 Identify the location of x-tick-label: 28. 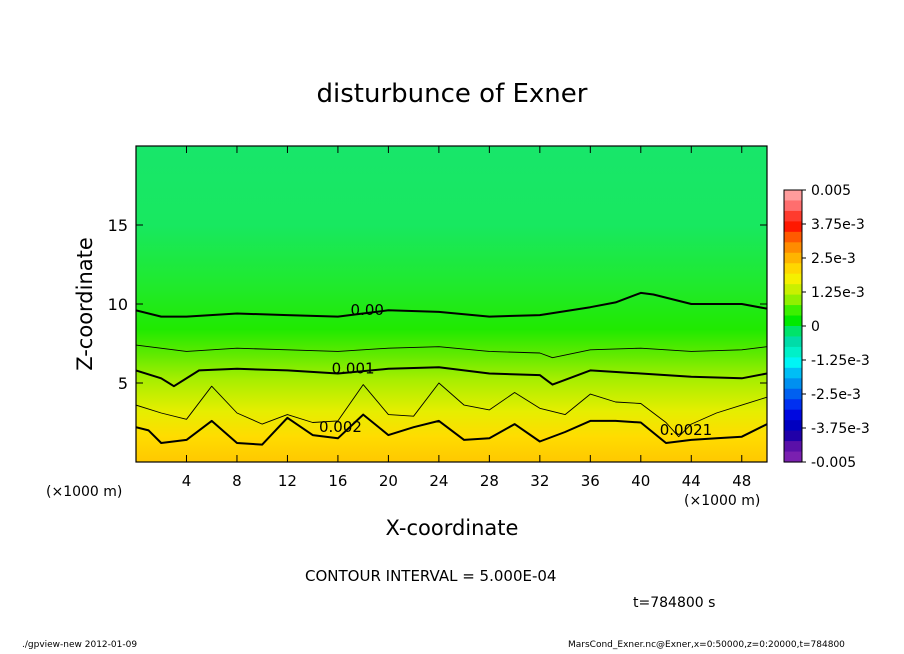
(489, 481).